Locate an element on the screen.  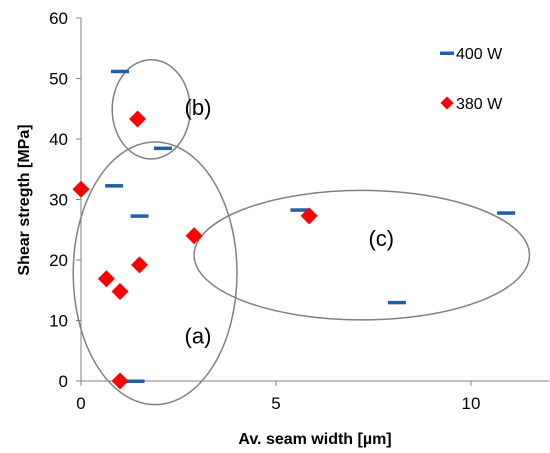
x-tick-label: 0 is located at coordinates (80, 403).